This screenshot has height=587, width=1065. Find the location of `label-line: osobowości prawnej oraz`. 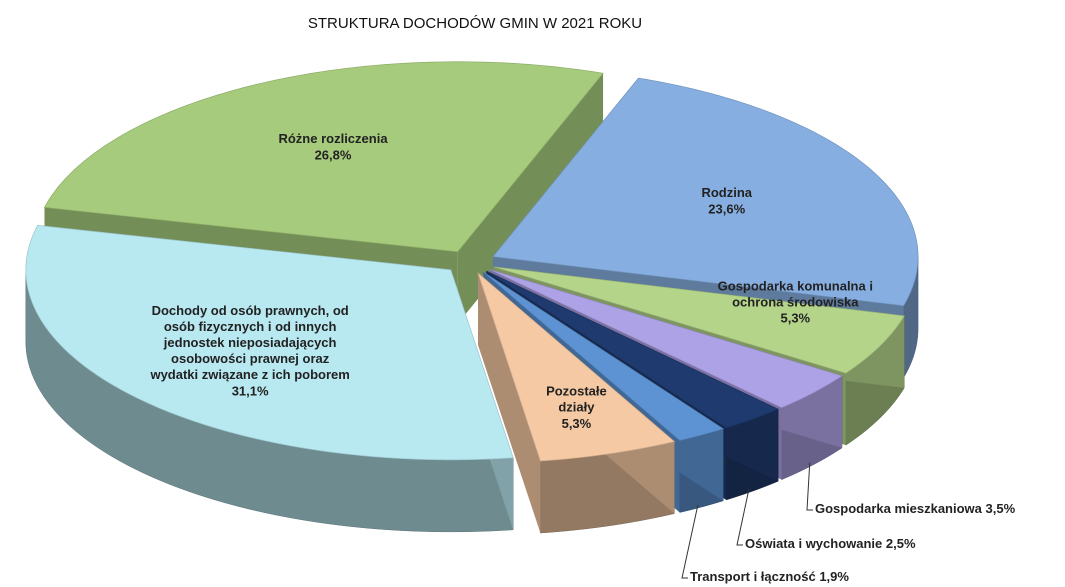

label-line: osobowości prawnej oraz is located at coordinates (250, 358).